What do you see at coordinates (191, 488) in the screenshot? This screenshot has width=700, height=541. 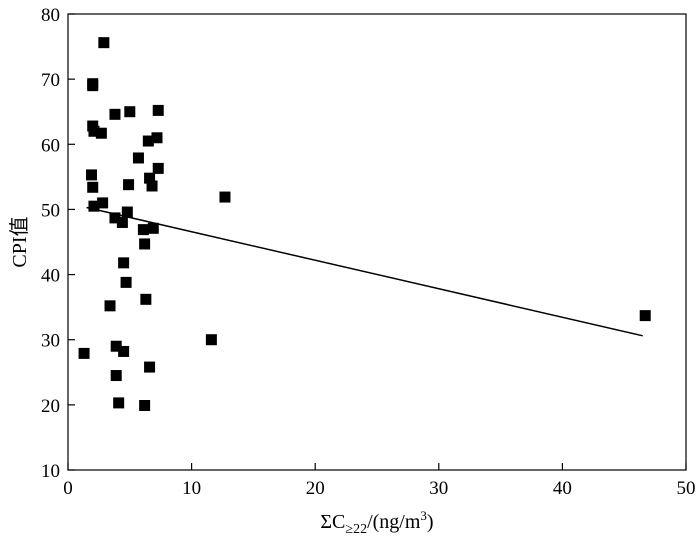 I see `x-tick-label: 10` at bounding box center [191, 488].